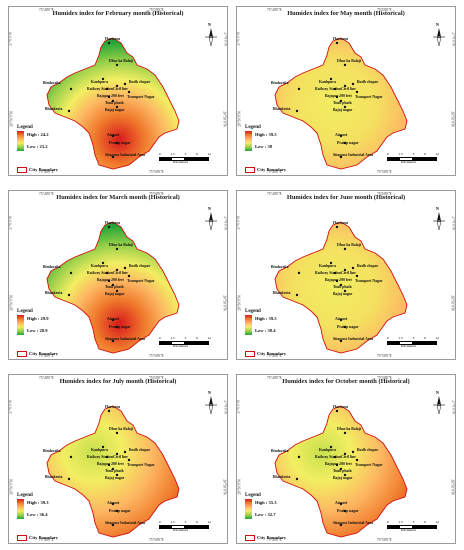 This screenshot has width=464, height=550. I want to click on legend-high: High : 29.9, so click(38, 318).